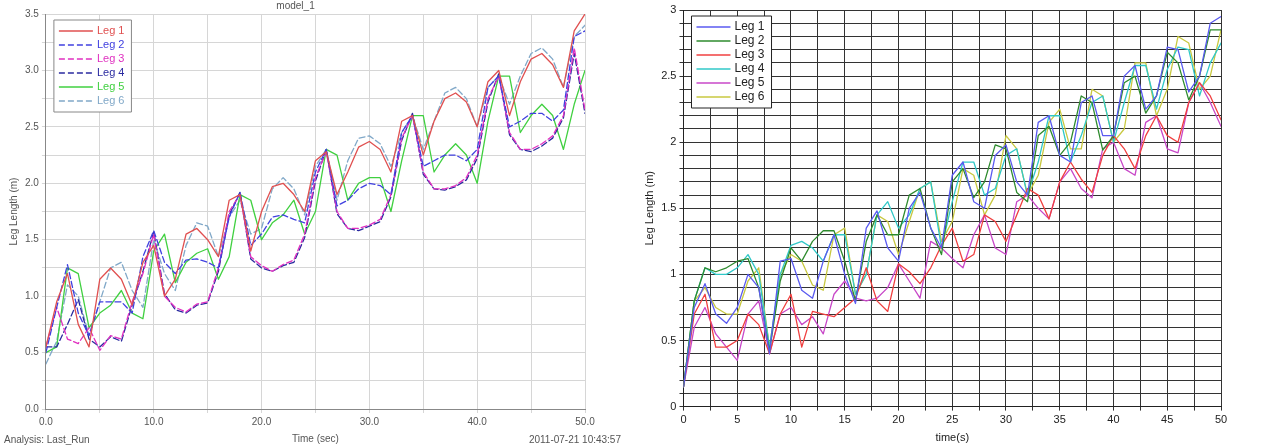 This screenshot has height=447, width=1261. I want to click on x-tick-label: 40.0, so click(477, 421).